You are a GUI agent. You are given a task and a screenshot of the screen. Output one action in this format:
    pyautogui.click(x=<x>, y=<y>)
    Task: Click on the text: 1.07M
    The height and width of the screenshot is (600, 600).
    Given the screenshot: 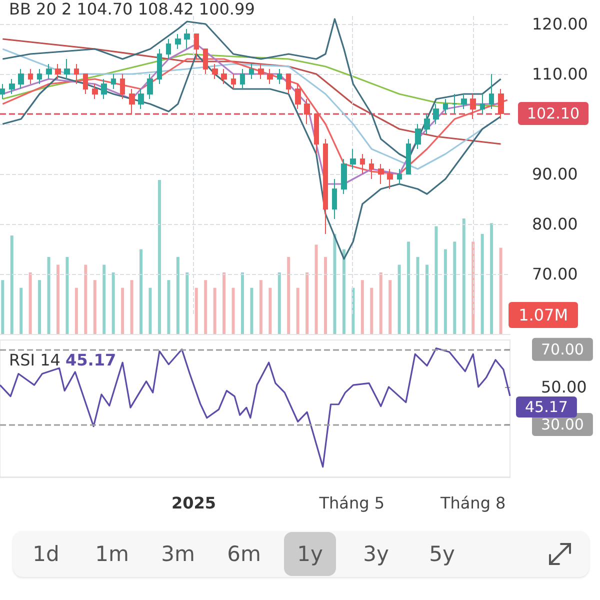 What is the action you would take?
    pyautogui.click(x=543, y=315)
    